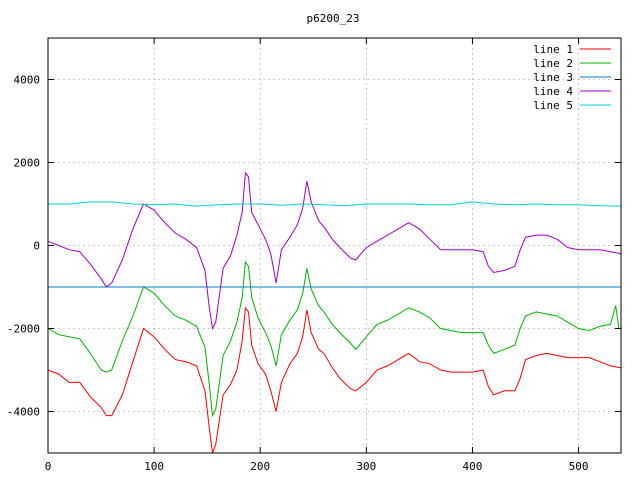  I want to click on x-tick-label: 0, so click(48, 466).